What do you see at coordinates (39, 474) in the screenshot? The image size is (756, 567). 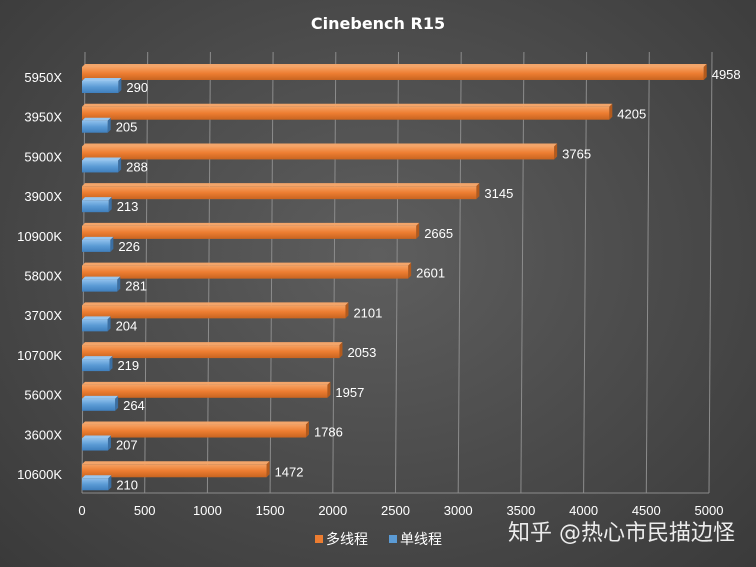 I see `category-label: 10600K` at bounding box center [39, 474].